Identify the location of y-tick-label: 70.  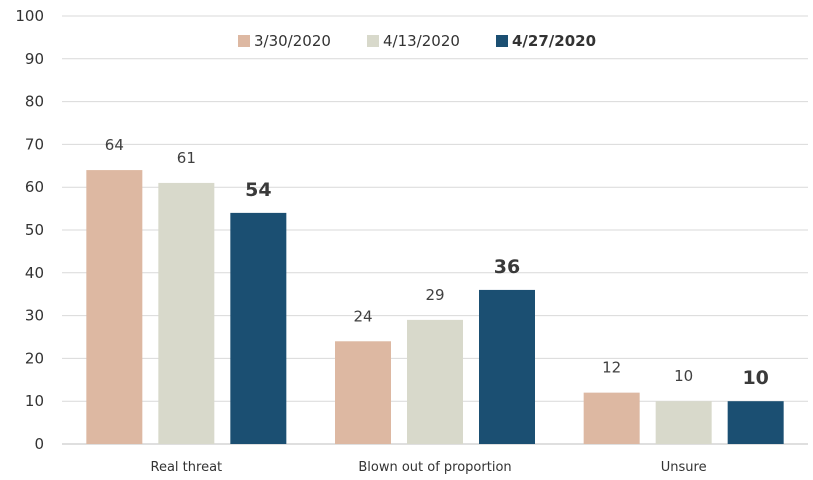
(34, 144).